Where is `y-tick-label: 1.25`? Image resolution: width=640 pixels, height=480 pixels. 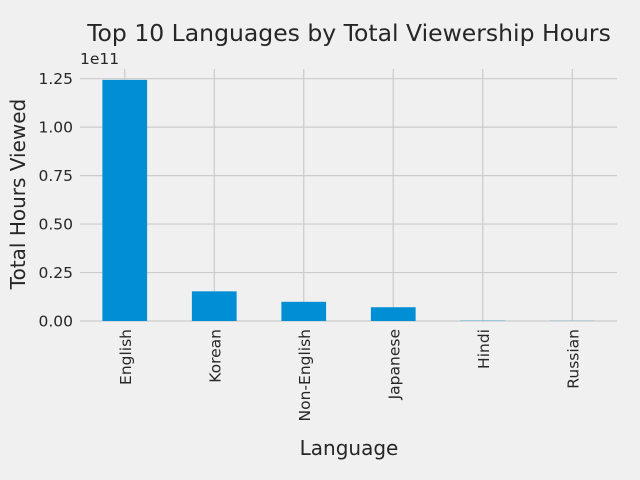
y-tick-label: 1.25 is located at coordinates (55, 79).